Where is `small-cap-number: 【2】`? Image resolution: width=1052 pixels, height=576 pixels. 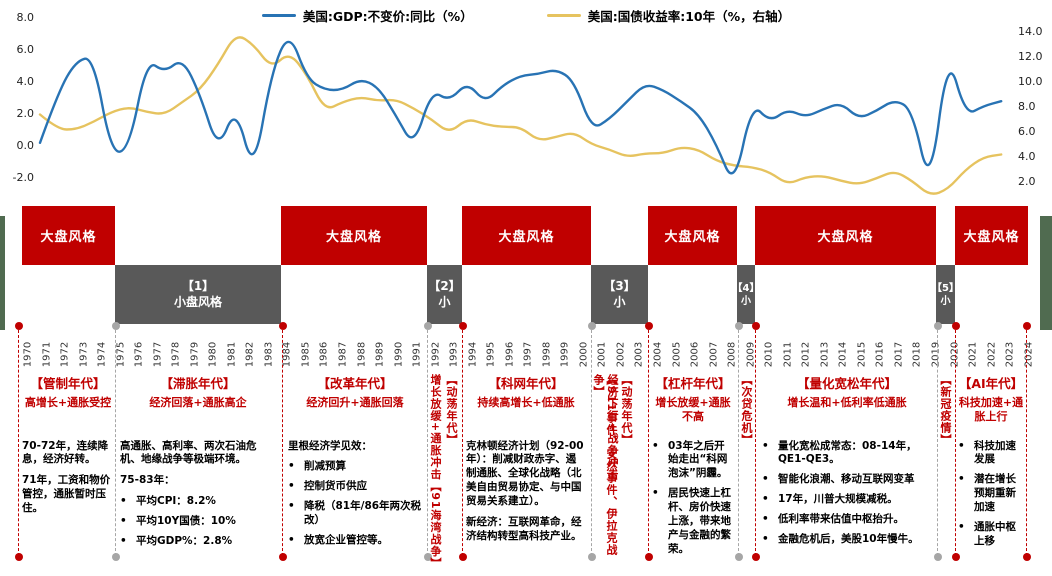
small-cap-number: 【2】 is located at coordinates (444, 285).